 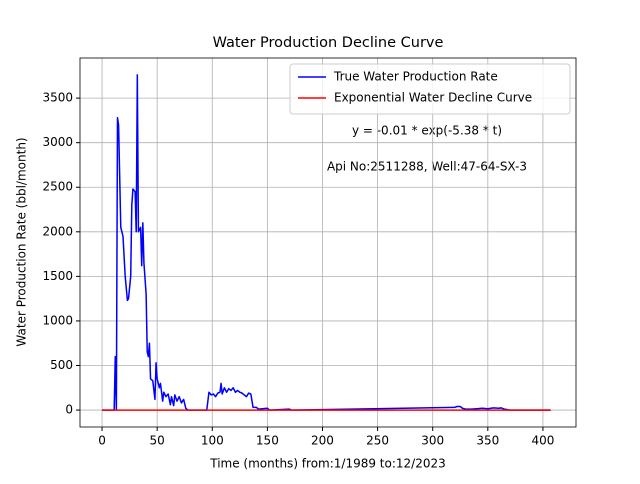 I want to click on x-tick-label: 0, so click(x=102, y=441).